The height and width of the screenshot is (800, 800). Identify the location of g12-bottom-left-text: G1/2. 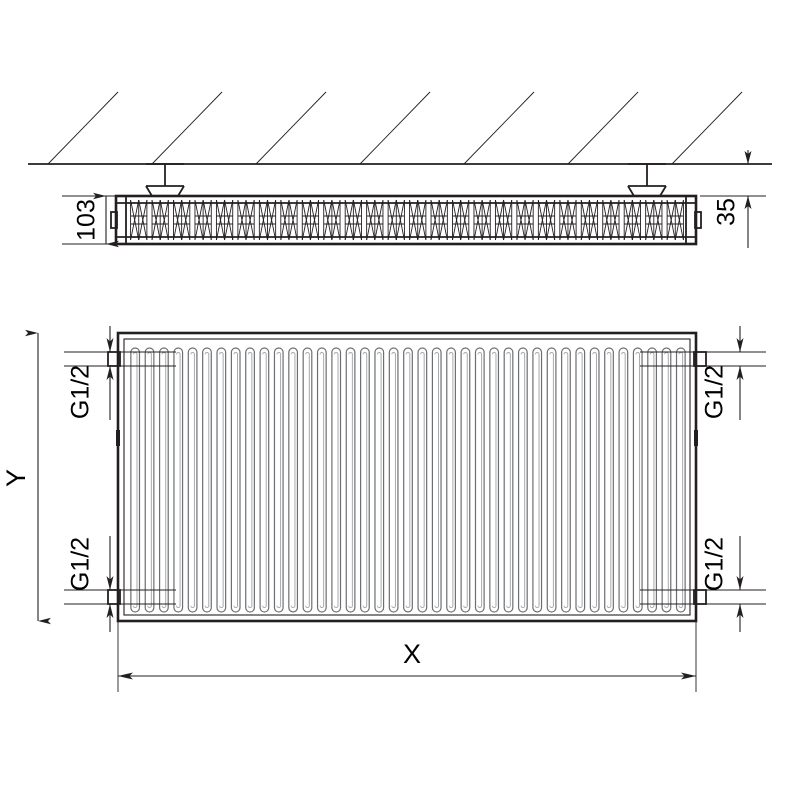
(81, 564).